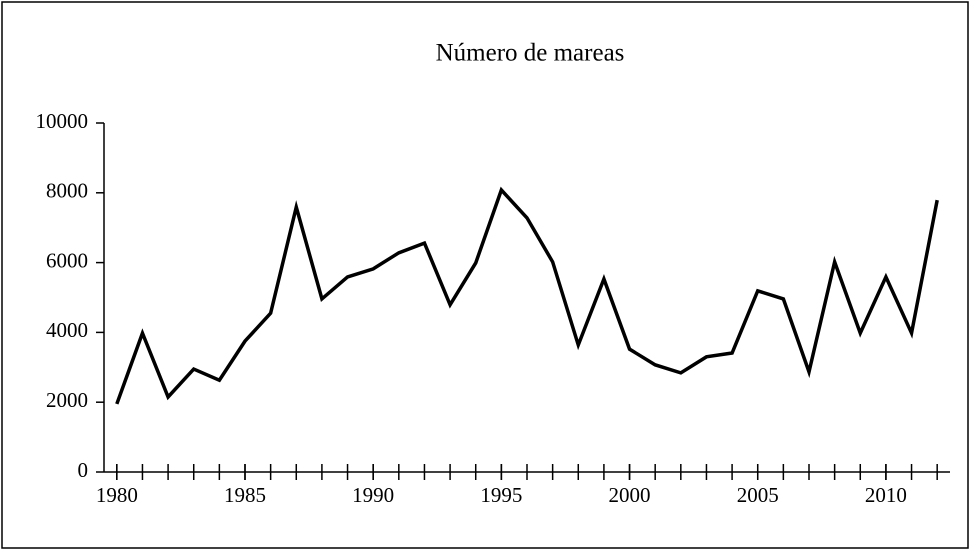  I want to click on y-tick-label: 2000, so click(67, 400).